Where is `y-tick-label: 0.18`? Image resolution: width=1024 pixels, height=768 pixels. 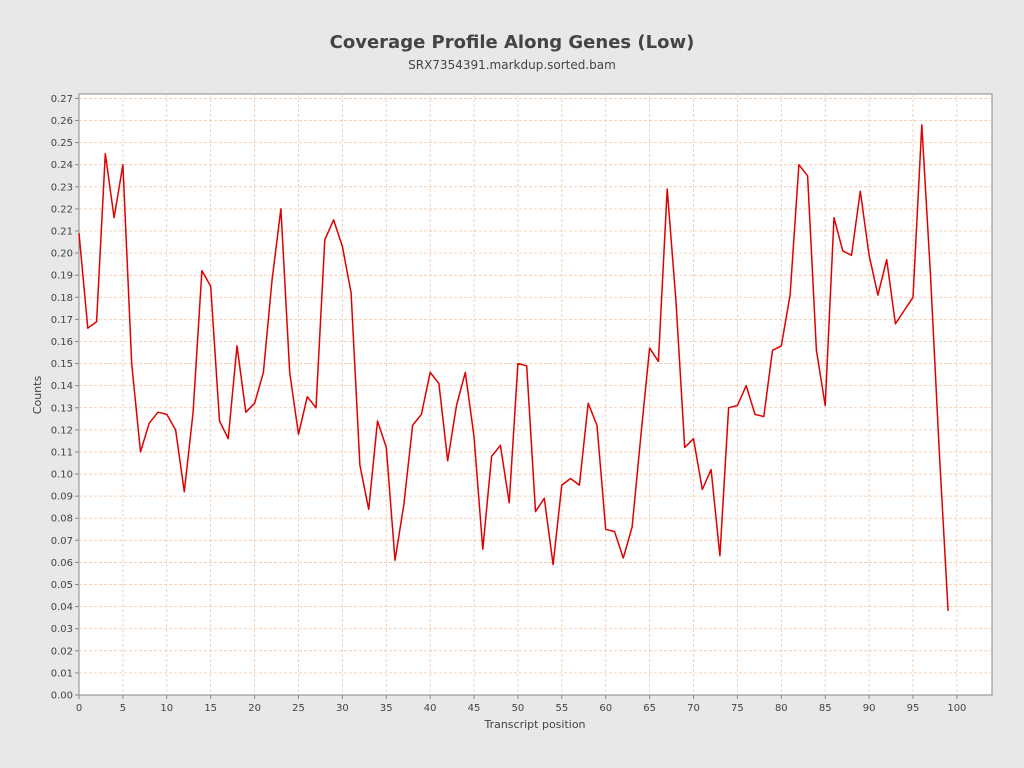
y-tick-label: 0.18 is located at coordinates (62, 298).